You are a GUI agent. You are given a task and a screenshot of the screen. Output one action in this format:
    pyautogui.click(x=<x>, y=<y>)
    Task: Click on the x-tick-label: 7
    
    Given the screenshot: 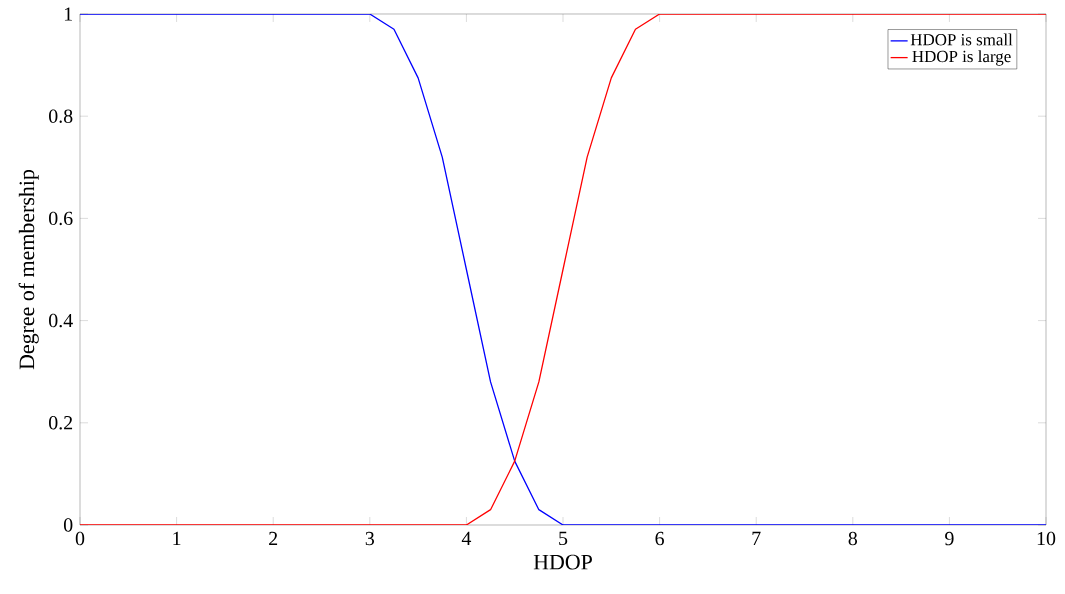 What is the action you would take?
    pyautogui.click(x=756, y=538)
    